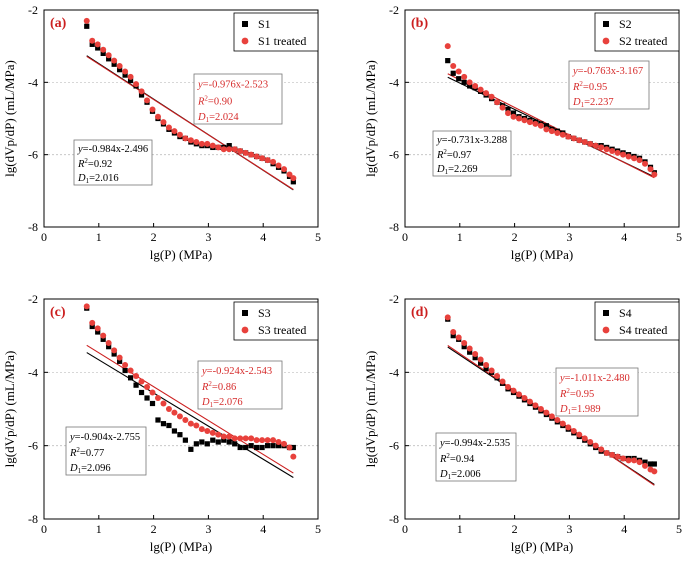 This screenshot has height=561, width=685. Describe the element at coordinates (107, 437) in the screenshot. I see `eq-rest: =-0.904x-2.755` at that location.